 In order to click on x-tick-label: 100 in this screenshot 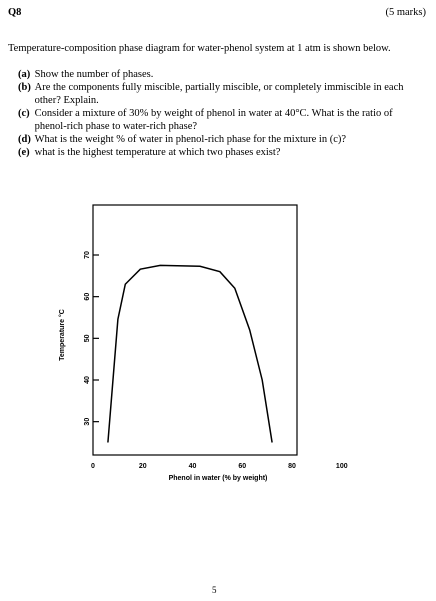, I will do `click(342, 466)`.